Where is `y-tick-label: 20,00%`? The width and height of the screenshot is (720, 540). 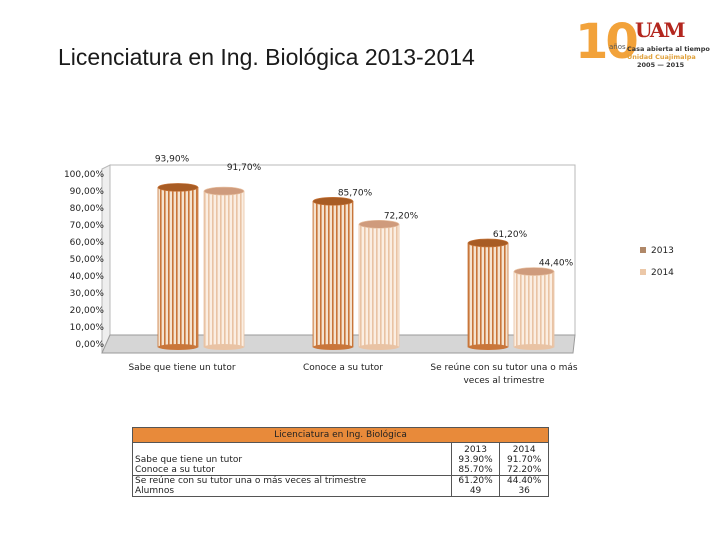 y-tick-label: 20,00% is located at coordinates (87, 311).